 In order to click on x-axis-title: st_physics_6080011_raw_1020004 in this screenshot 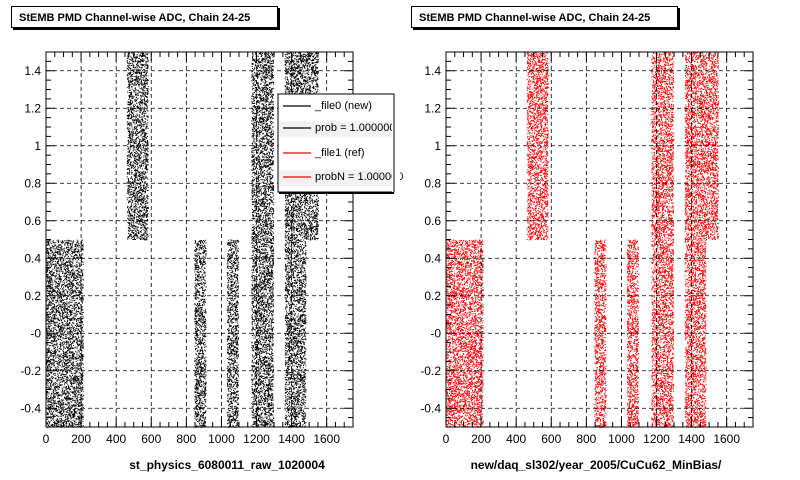, I will do `click(227, 465)`.